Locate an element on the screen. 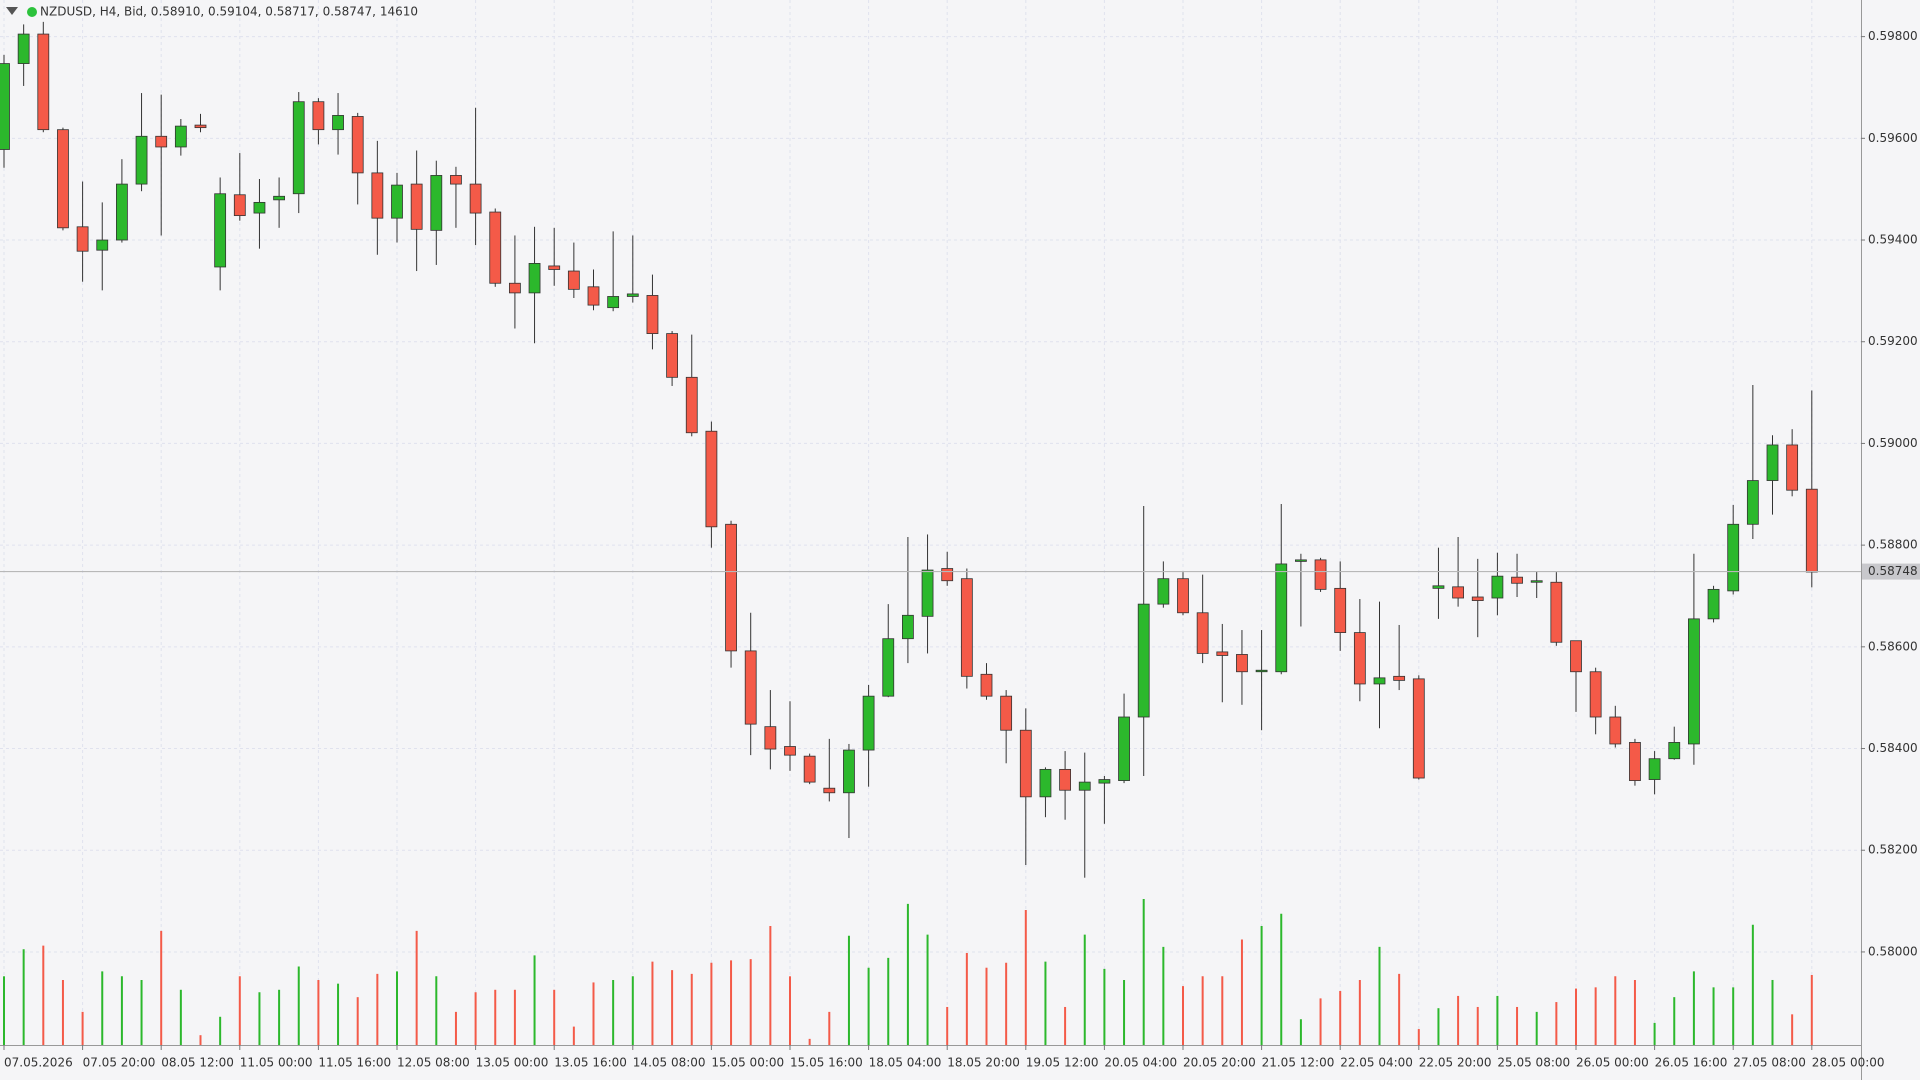 The width and height of the screenshot is (1920, 1080). y-tick-label: 0.59000 is located at coordinates (1893, 443).